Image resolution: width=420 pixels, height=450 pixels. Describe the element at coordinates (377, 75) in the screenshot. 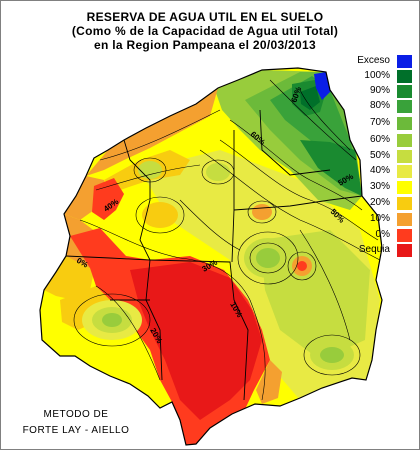

I see `legend-label: 100%` at that location.